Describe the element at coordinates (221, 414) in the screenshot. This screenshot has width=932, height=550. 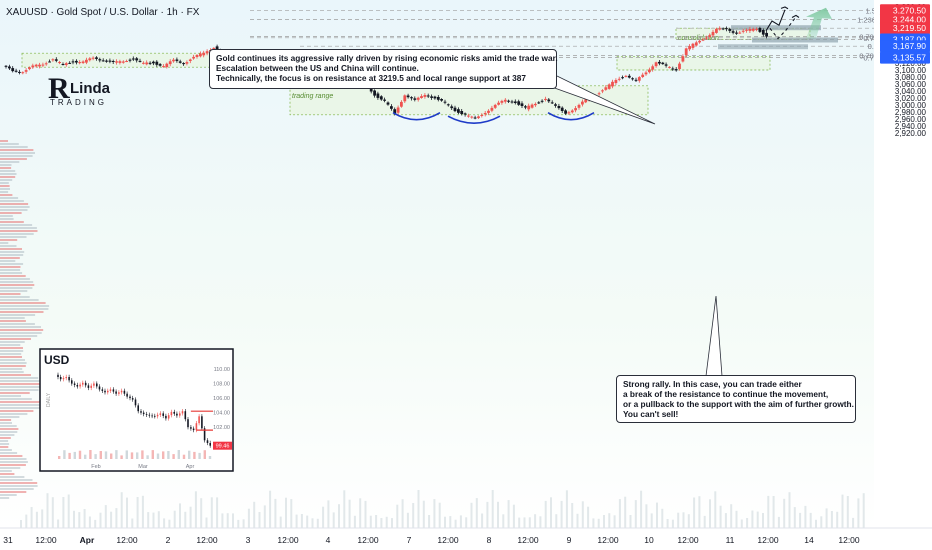
I see `inset-tick: 104.00` at that location.